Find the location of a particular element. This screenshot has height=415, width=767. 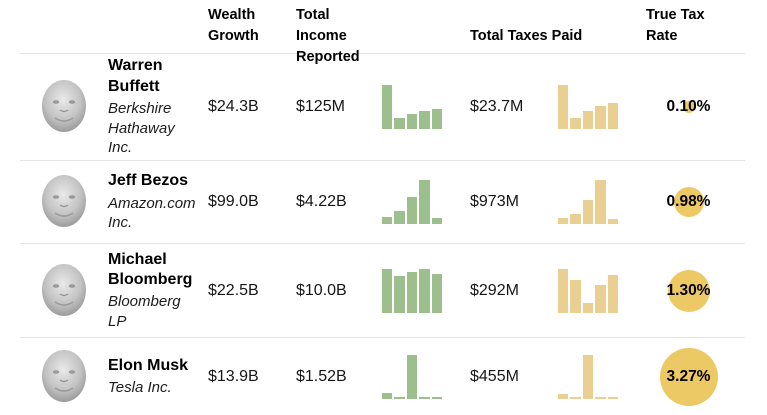

company-name: Tesla Inc. is located at coordinates (140, 387).